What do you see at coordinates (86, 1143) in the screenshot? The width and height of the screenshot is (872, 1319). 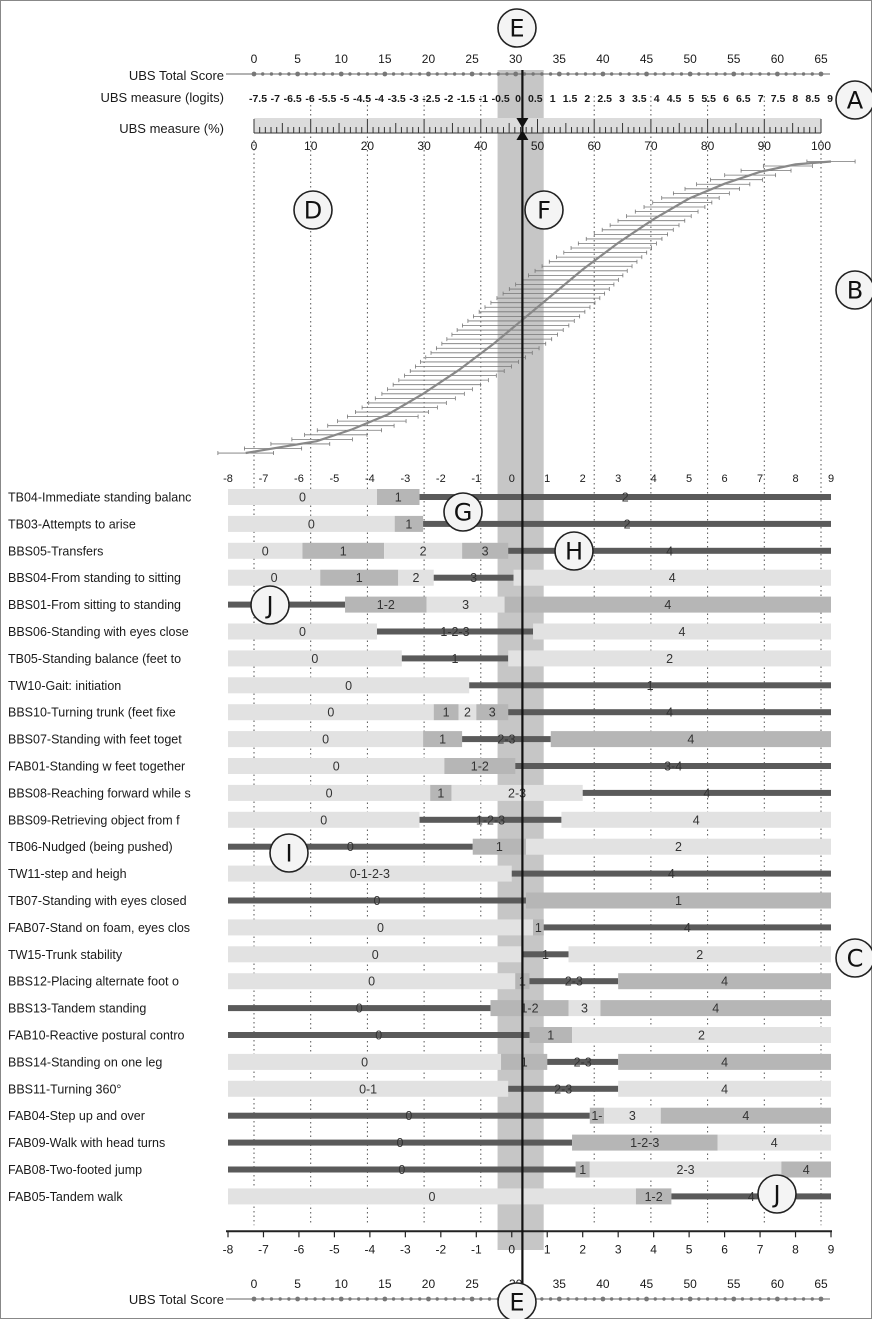 I see `item-label: FAB09-Walk with head turns` at bounding box center [86, 1143].